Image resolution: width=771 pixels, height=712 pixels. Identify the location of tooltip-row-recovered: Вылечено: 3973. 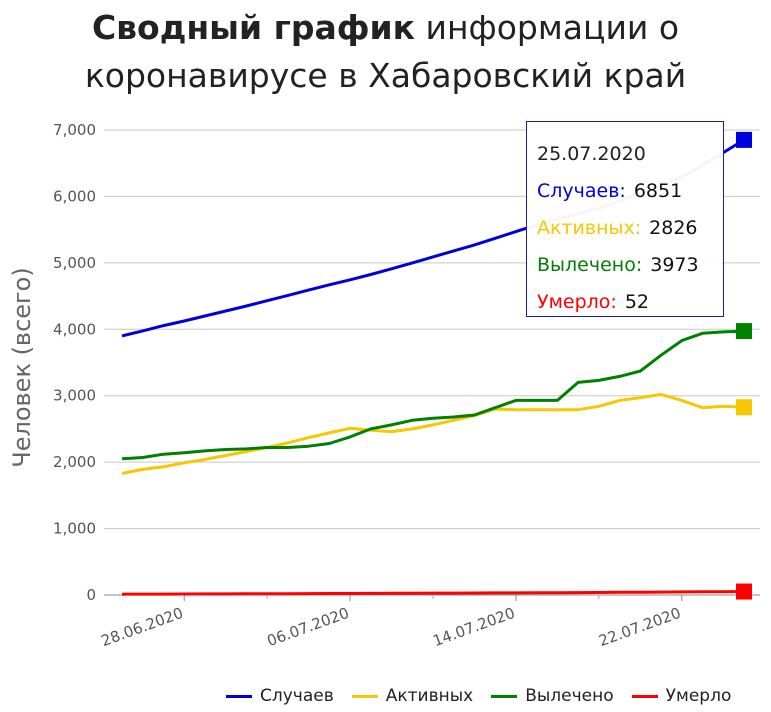
(630, 265).